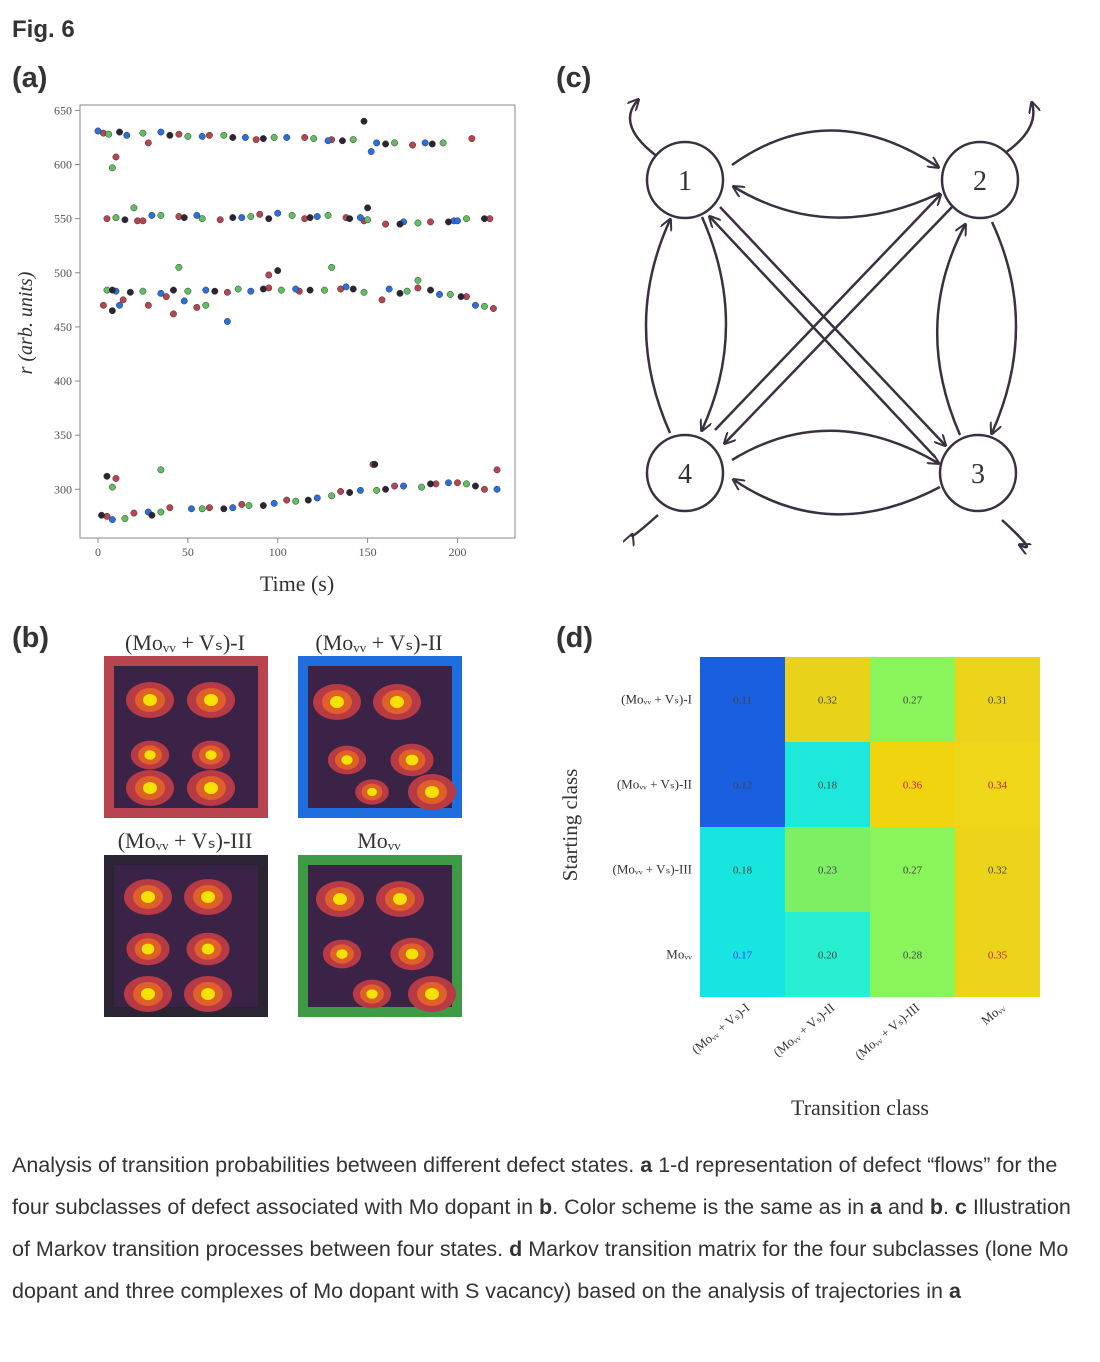 This screenshot has height=1362, width=1100. I want to click on col-label: Moᵥᵥ, so click(992, 1014).